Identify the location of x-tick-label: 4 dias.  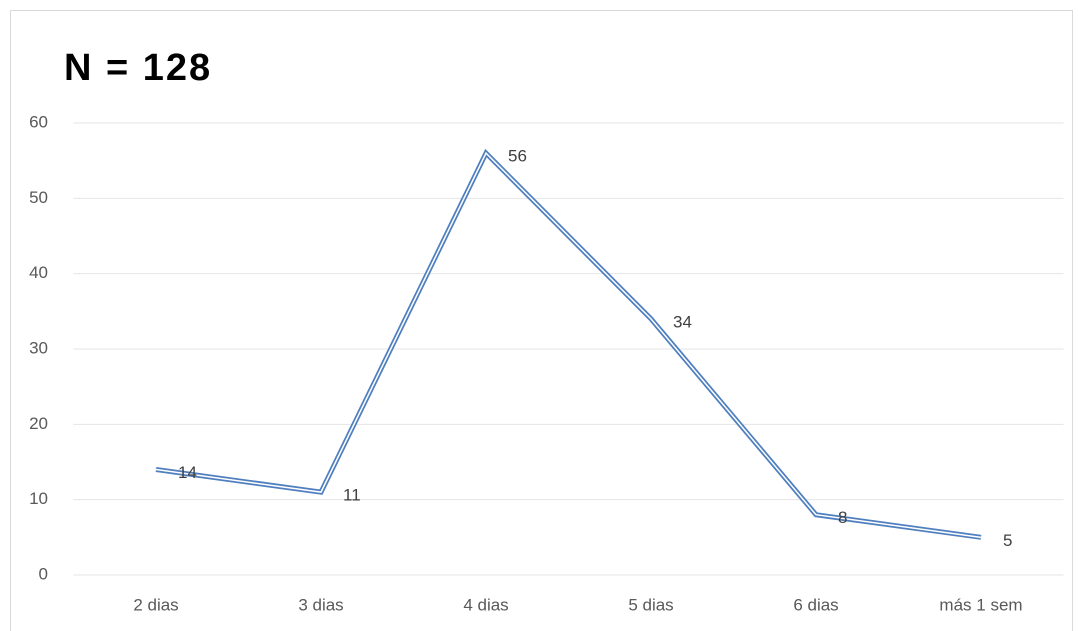
(485, 604).